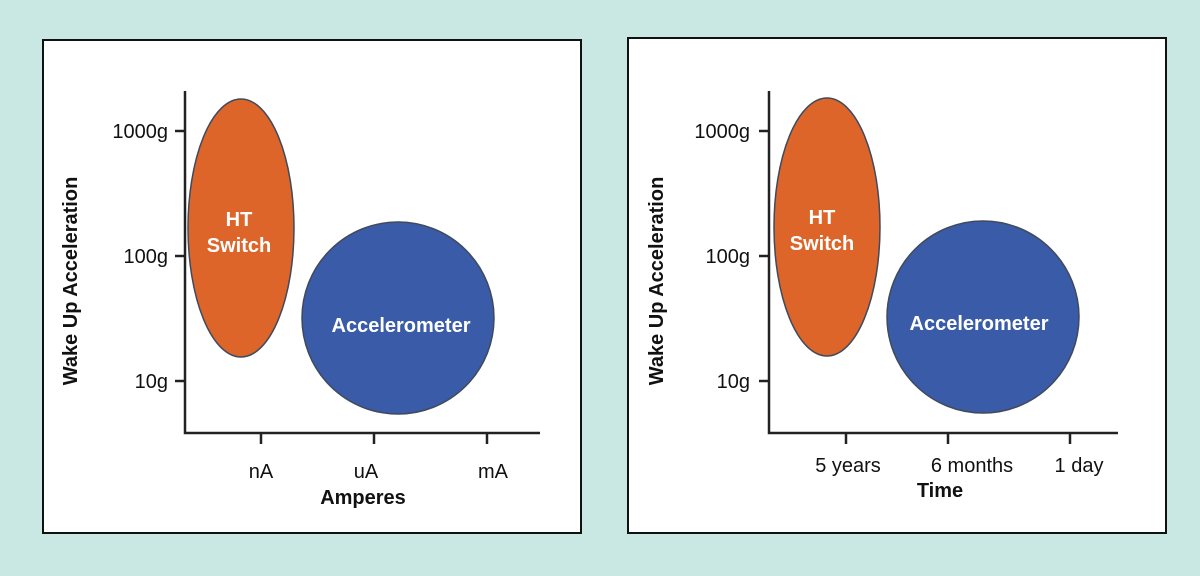  Describe the element at coordinates (848, 466) in the screenshot. I see `right-x-label-5-years: 5 years` at that location.